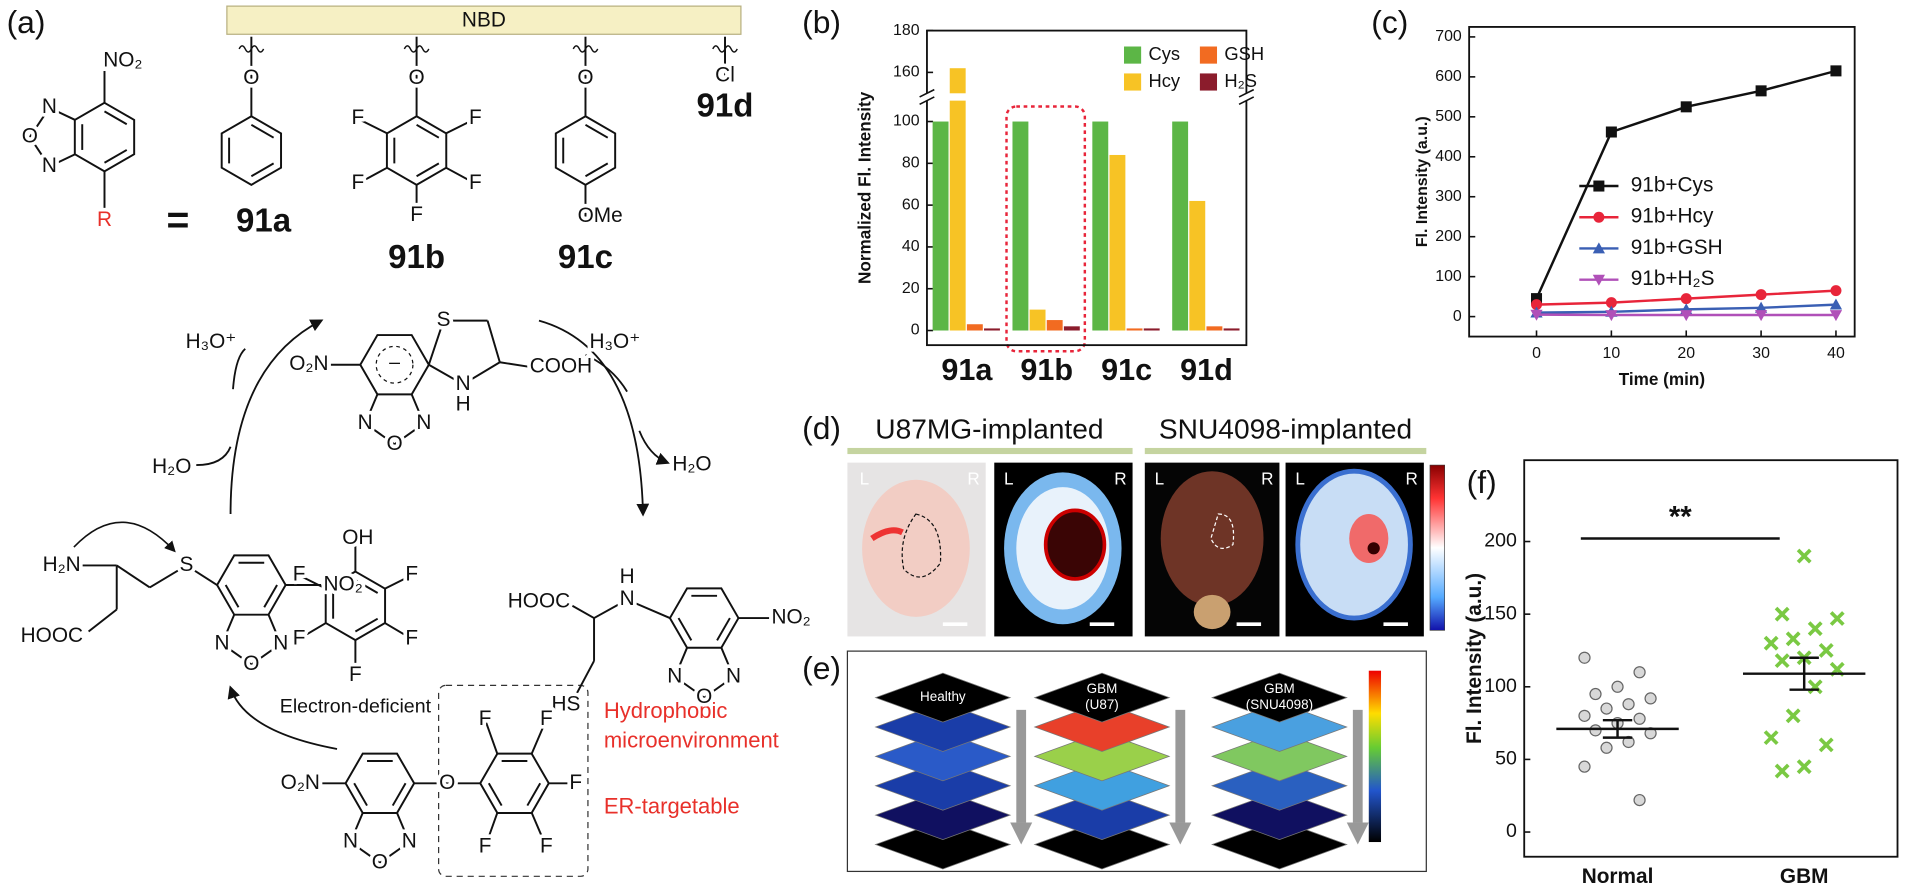 This screenshot has height=891, width=1920. What do you see at coordinates (416, 49) in the screenshot?
I see `wavy-bond` at bounding box center [416, 49].